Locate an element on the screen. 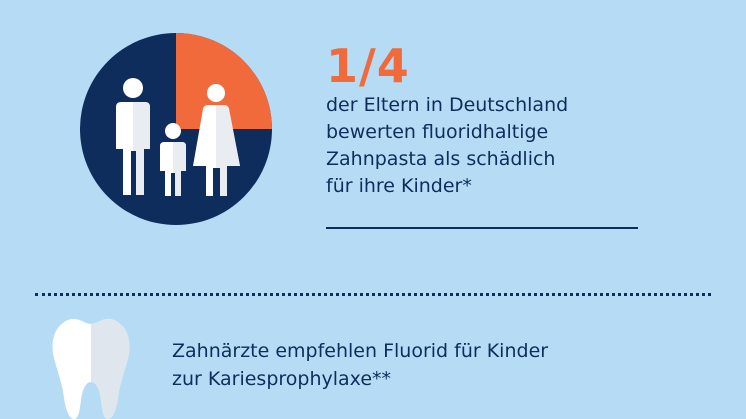 This screenshot has width=746, height=419. stat-description-line: bewerten fluoridhaltige is located at coordinates (437, 132).